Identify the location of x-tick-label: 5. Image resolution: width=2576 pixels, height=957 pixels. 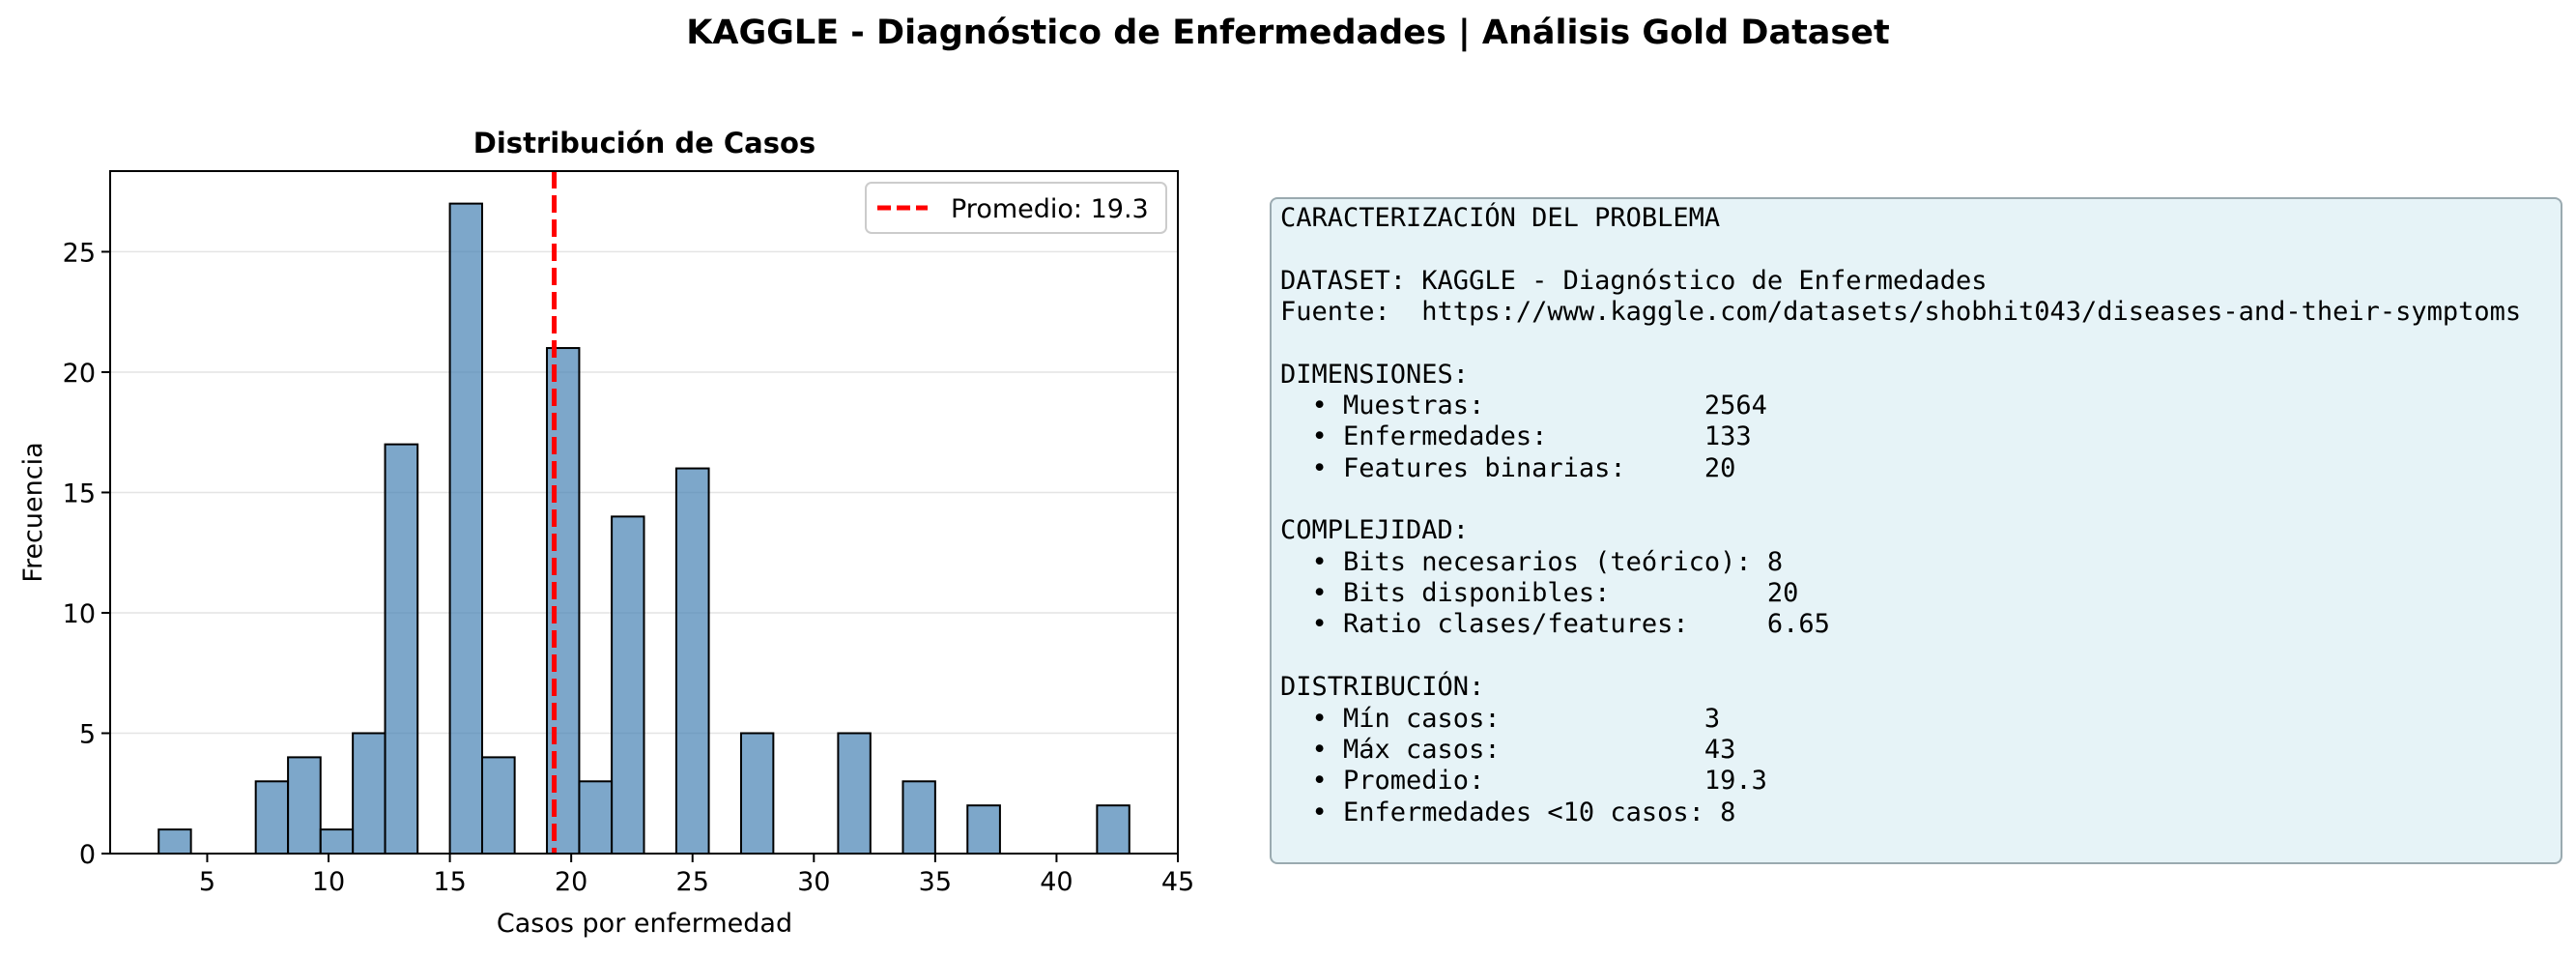
(207, 882).